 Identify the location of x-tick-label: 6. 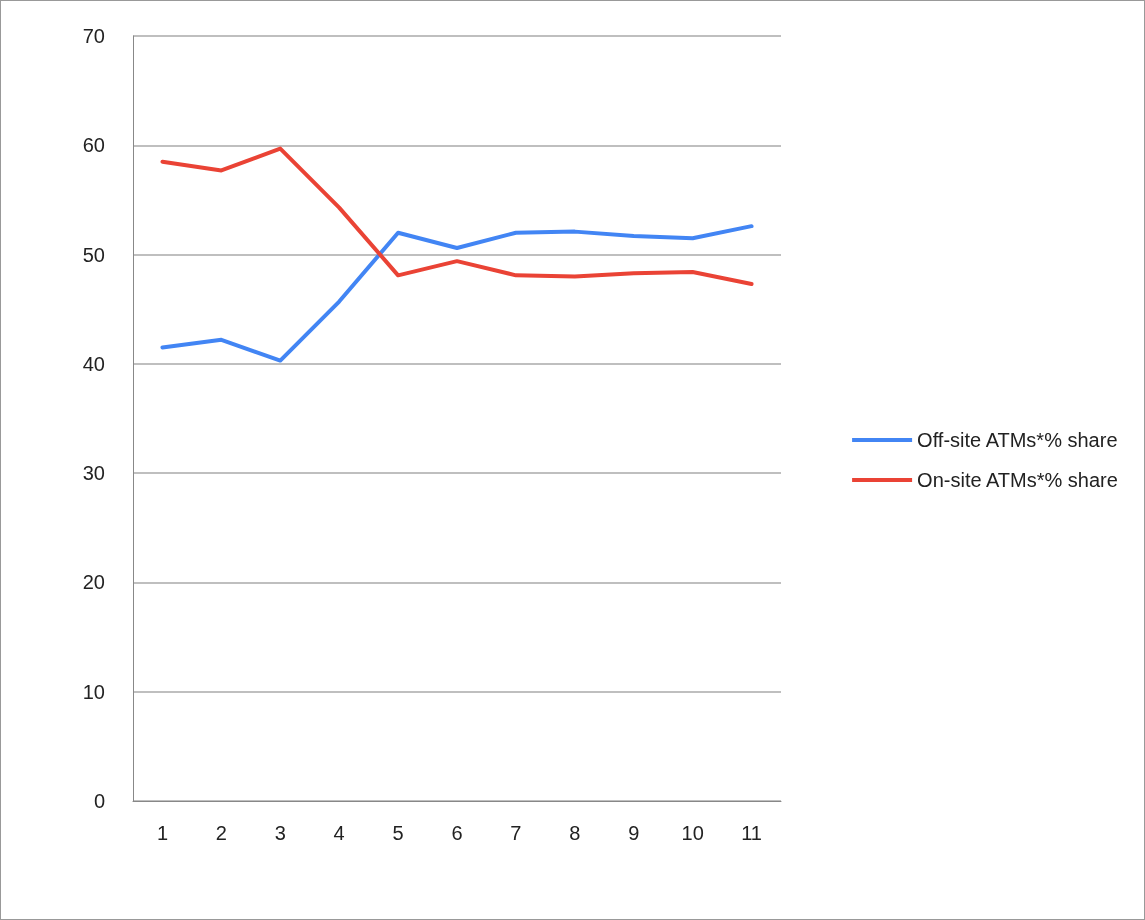
(457, 833).